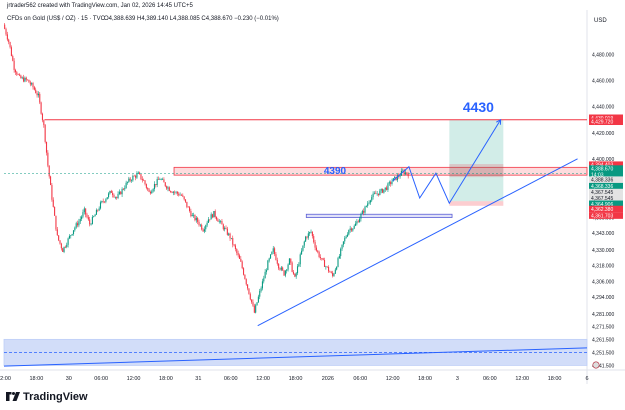  What do you see at coordinates (603, 56) in the screenshot?
I see `y-tick-label: 4,480.000` at bounding box center [603, 56].